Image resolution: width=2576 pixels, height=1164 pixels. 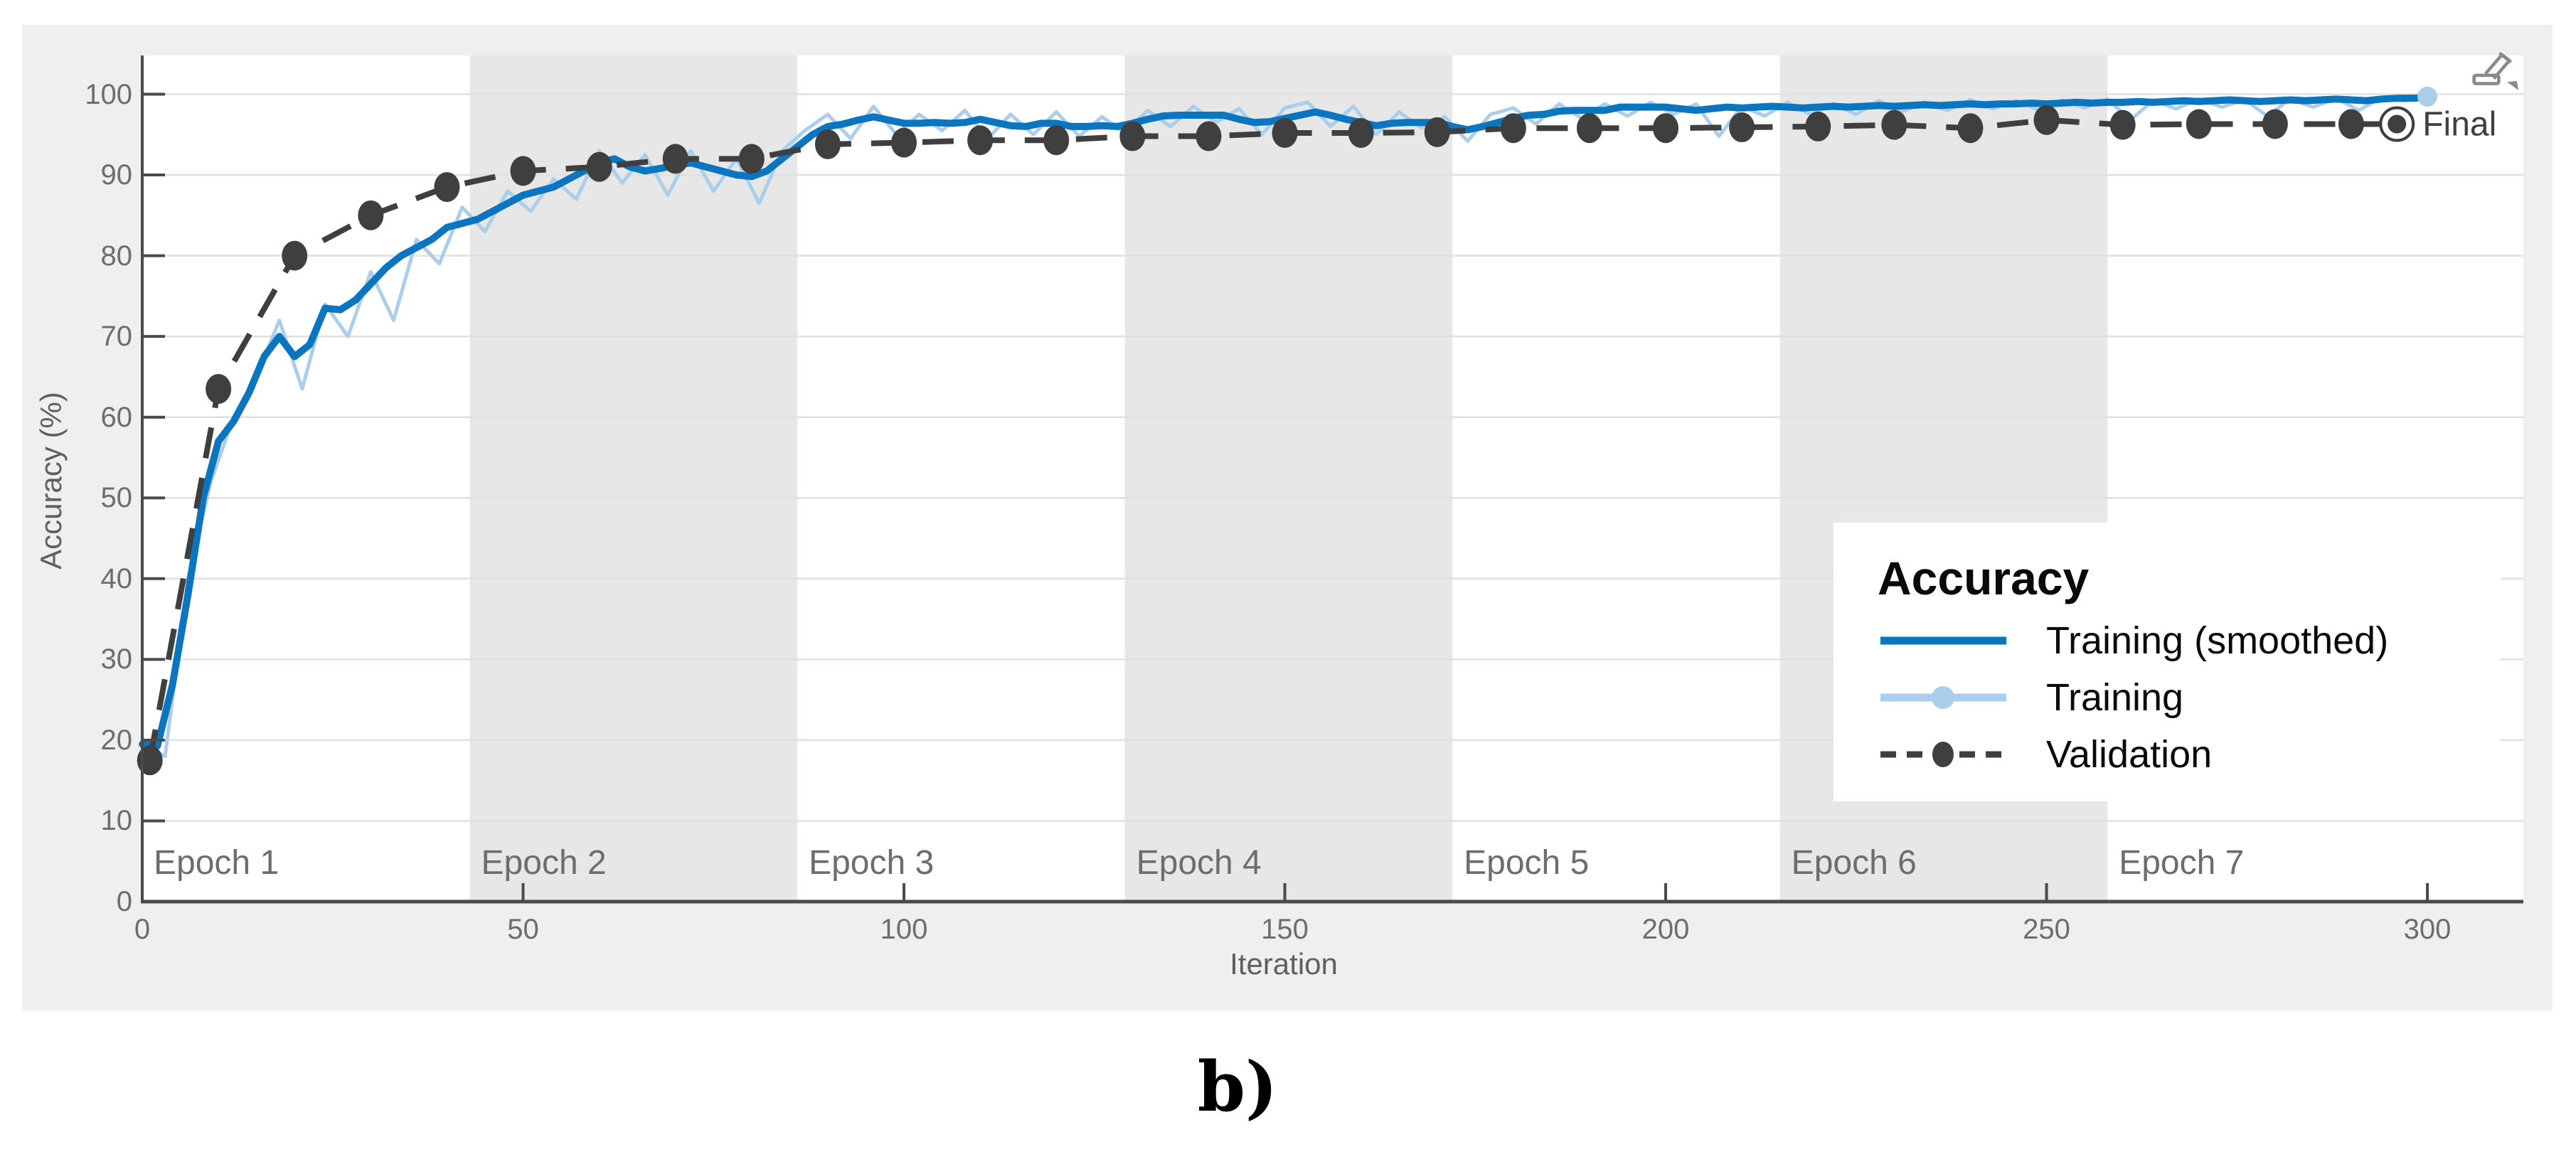 I want to click on legend-entry-validation: Validation, so click(x=2189, y=754).